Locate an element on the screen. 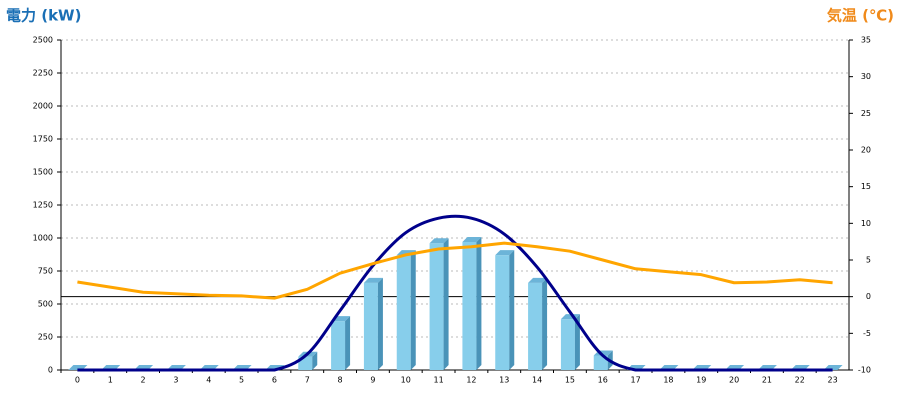  y2-tick-label: 5 is located at coordinates (868, 260).